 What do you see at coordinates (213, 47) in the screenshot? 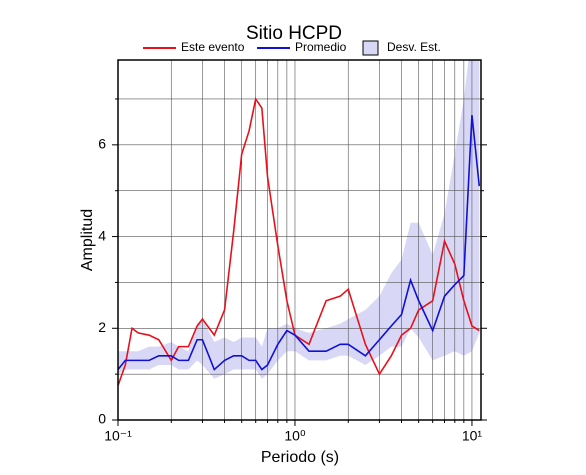
I see `legend-label: Este evento` at bounding box center [213, 47].